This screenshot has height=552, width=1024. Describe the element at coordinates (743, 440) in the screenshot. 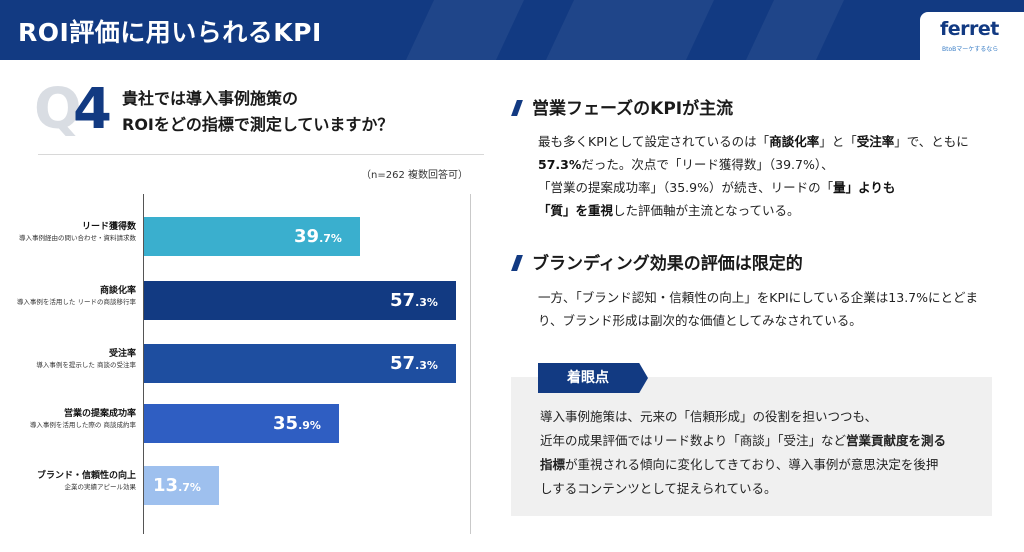

I see `focus-line-2: 近年の成果評価ではリード数より「商談」「受注」など営業貢献度を測る` at that location.